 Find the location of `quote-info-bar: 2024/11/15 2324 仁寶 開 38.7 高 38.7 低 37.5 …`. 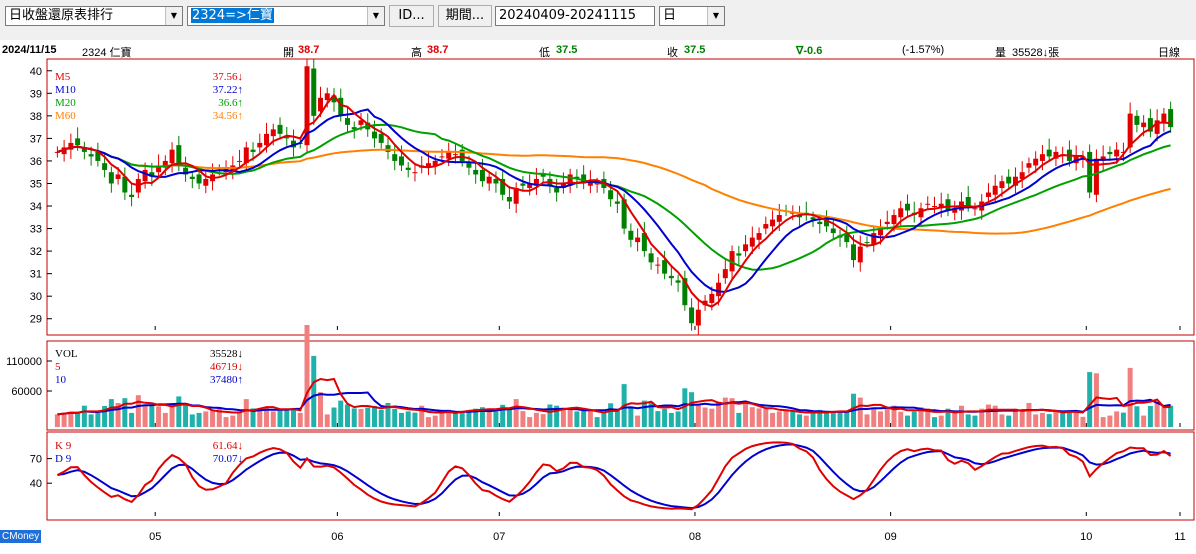

quote-info-bar: 2024/11/15 2324 仁寶 開 38.7 高 38.7 低 37.5 … is located at coordinates (598, 50).